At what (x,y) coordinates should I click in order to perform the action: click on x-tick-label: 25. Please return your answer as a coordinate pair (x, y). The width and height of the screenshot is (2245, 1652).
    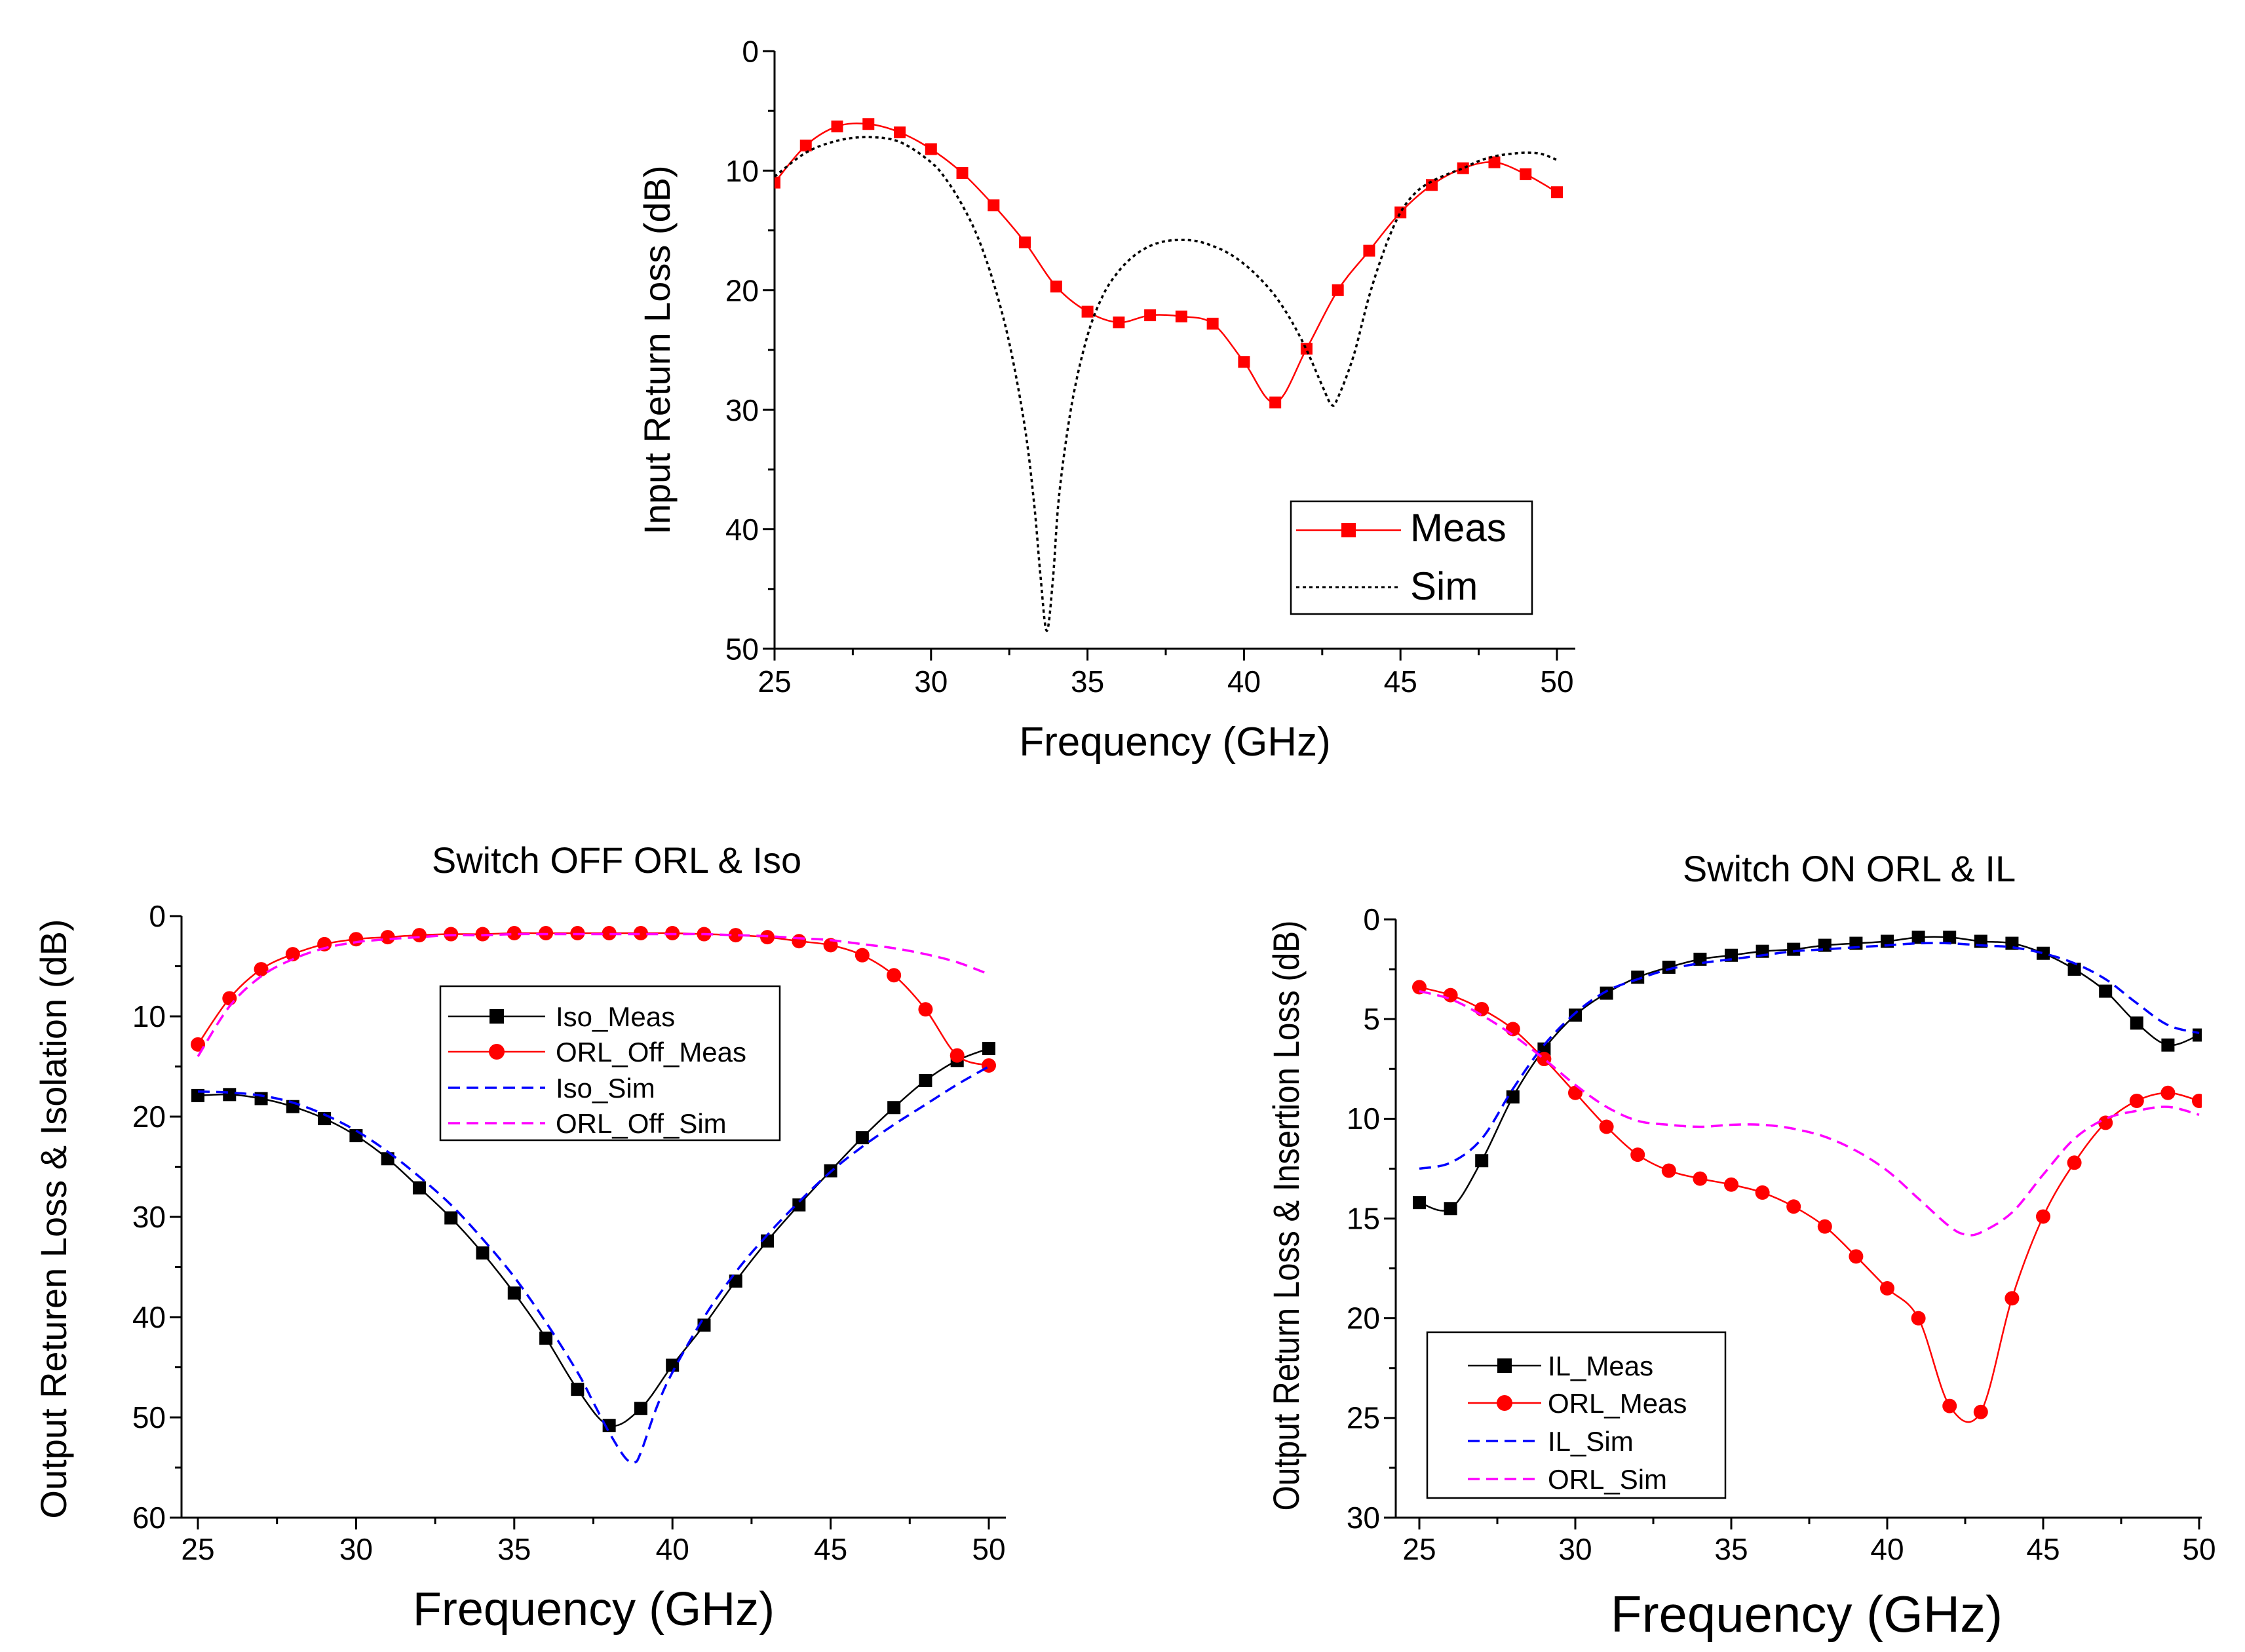
    Looking at the image, I should click on (198, 1549).